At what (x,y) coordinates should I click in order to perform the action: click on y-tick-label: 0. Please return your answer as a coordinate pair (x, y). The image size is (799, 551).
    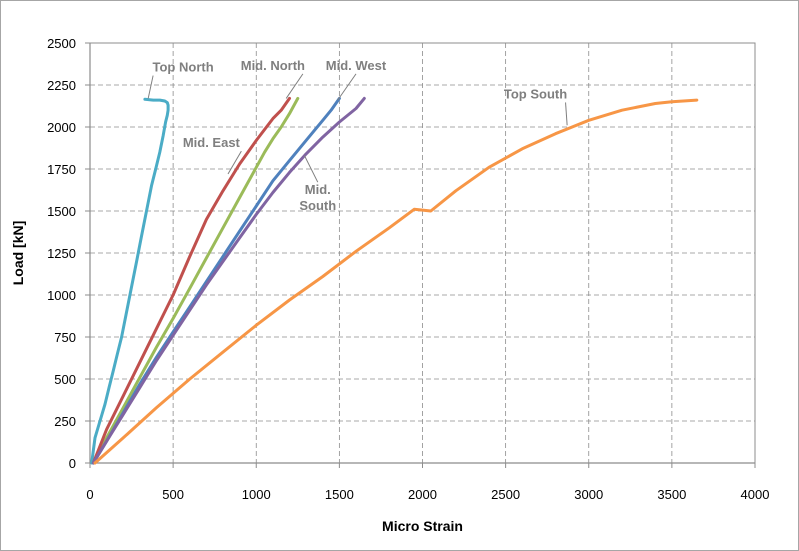
    Looking at the image, I should click on (72, 463).